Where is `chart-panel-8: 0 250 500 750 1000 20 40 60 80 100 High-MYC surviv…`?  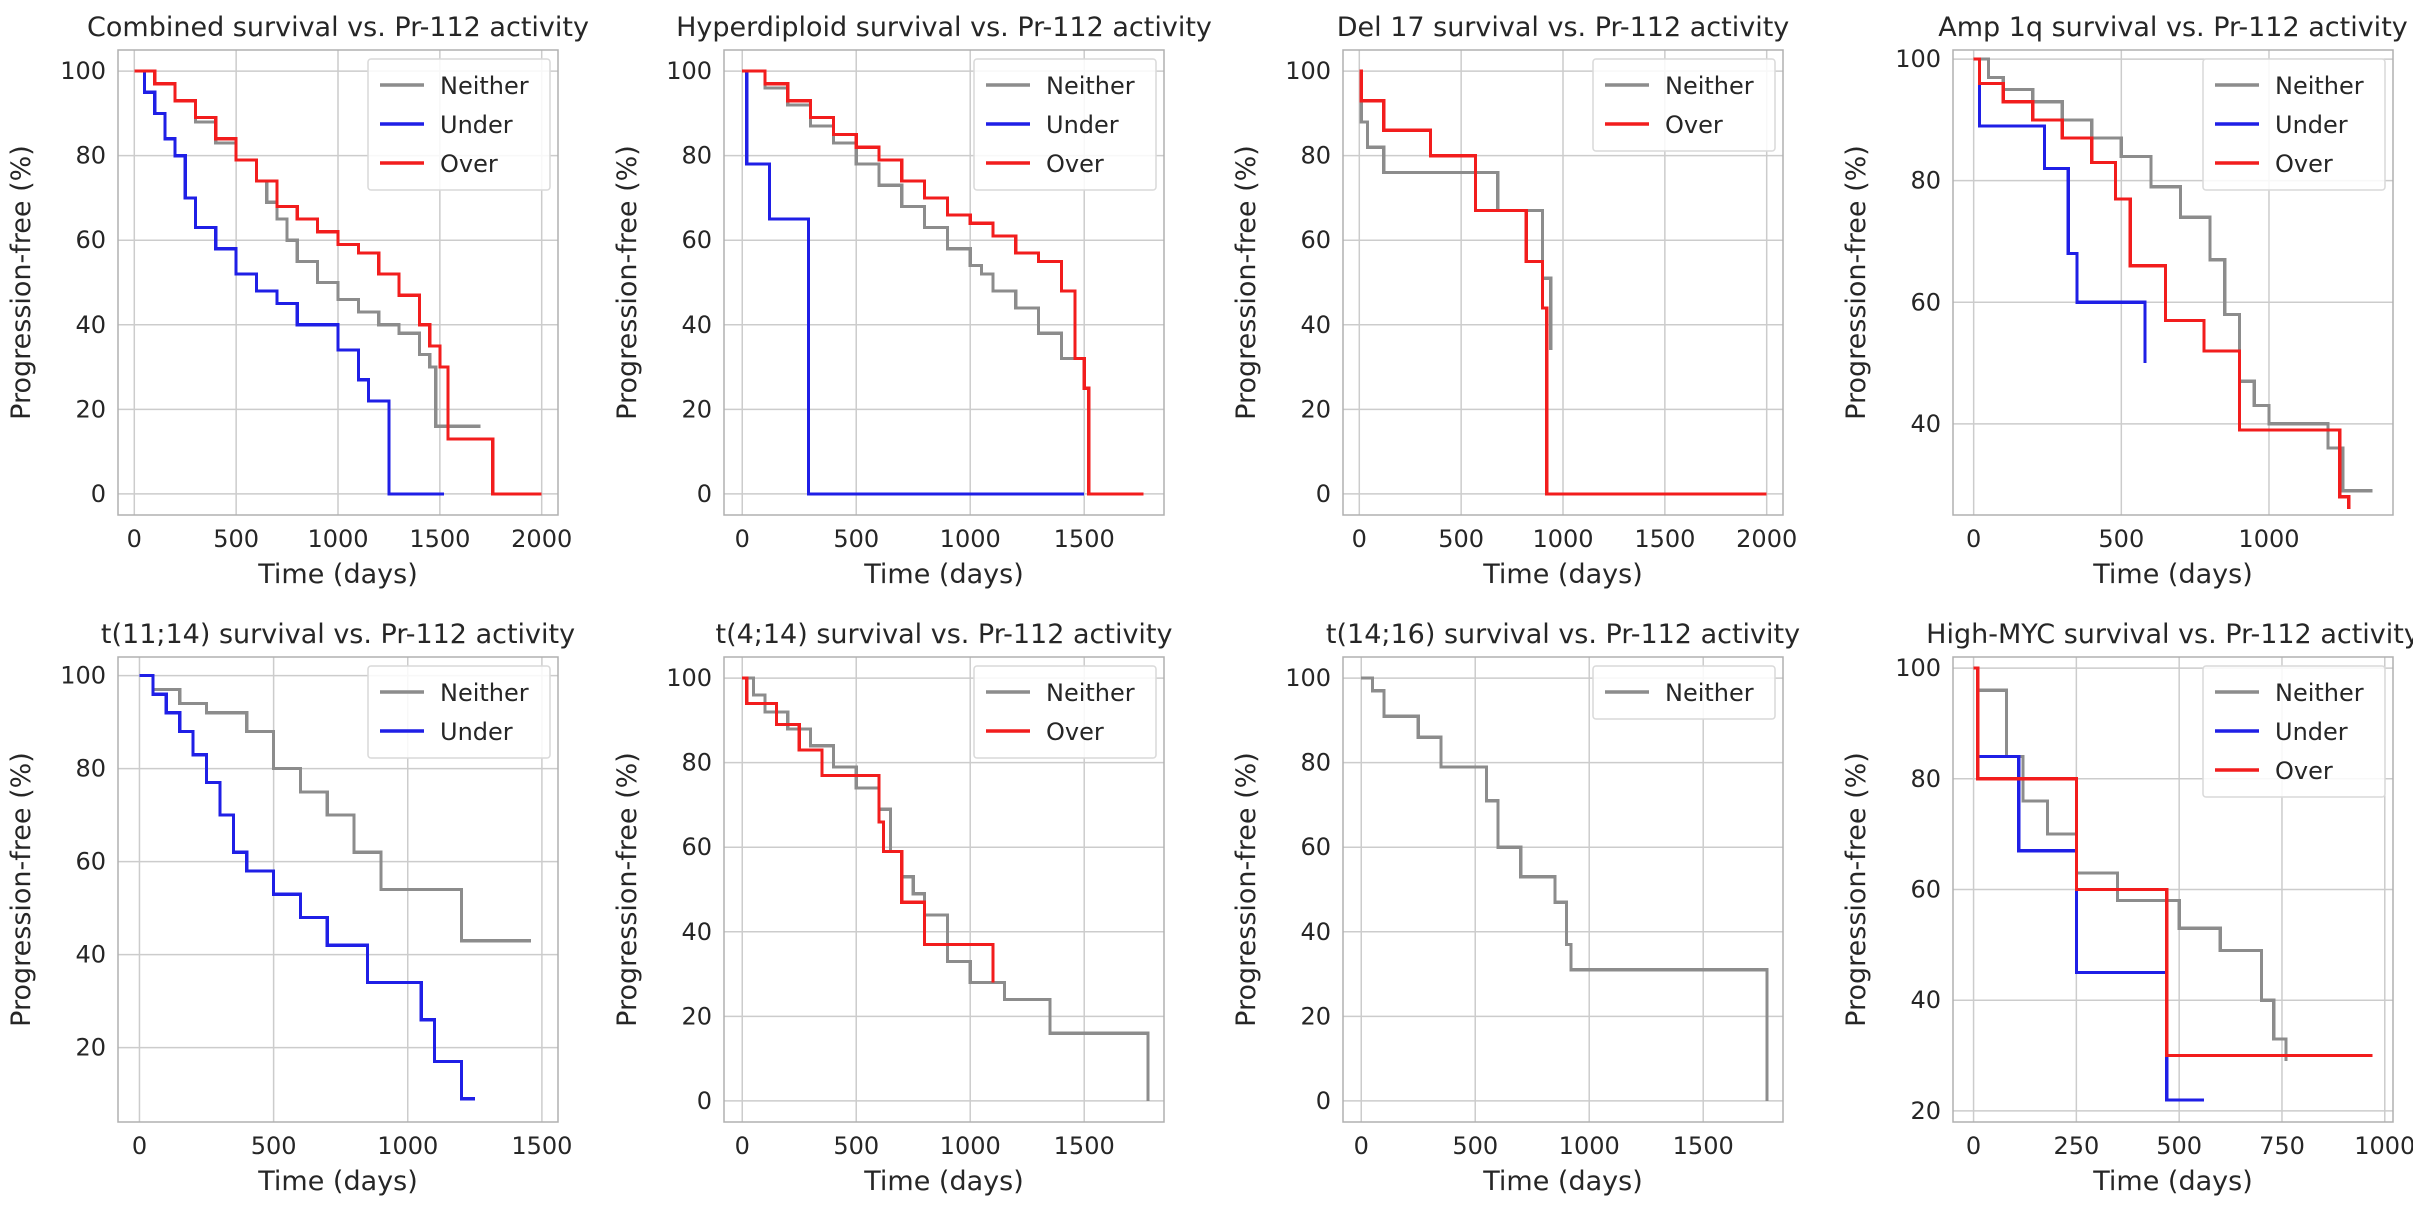 chart-panel-8: 0 250 500 750 1000 20 40 60 80 100 High-MYC surviv… is located at coordinates (2127, 908).